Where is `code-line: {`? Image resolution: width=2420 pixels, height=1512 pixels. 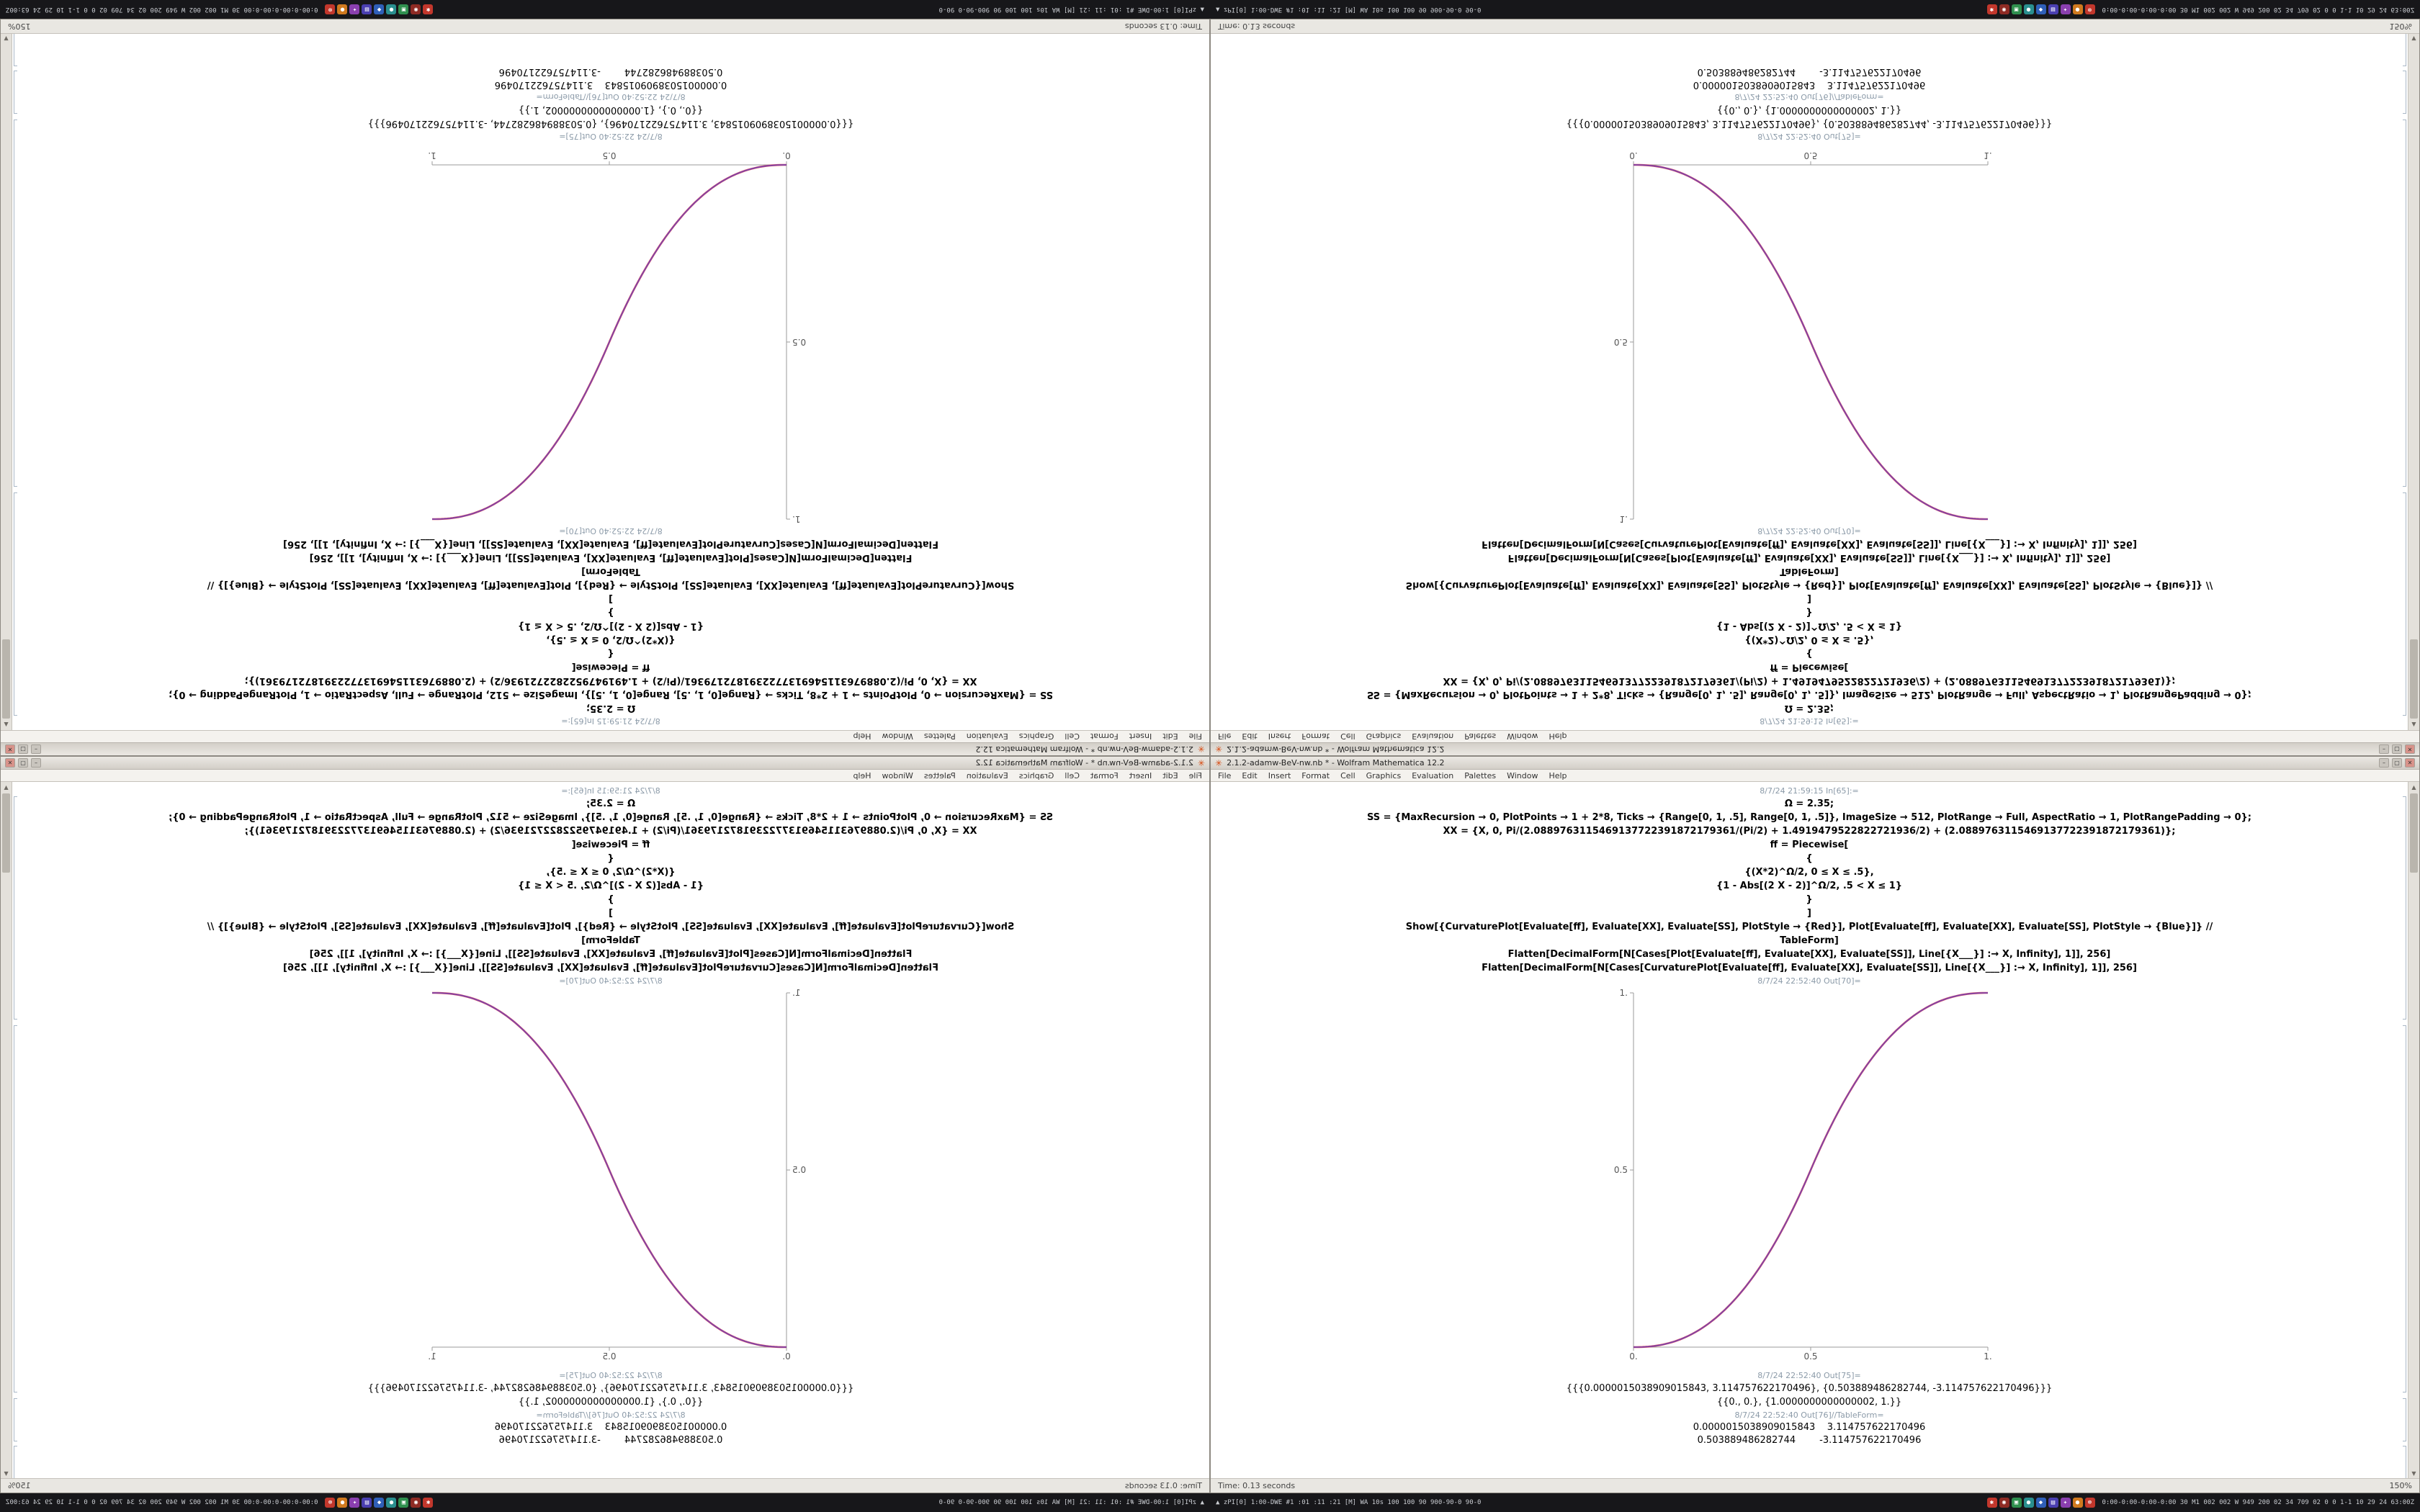
code-line: { is located at coordinates (610, 858).